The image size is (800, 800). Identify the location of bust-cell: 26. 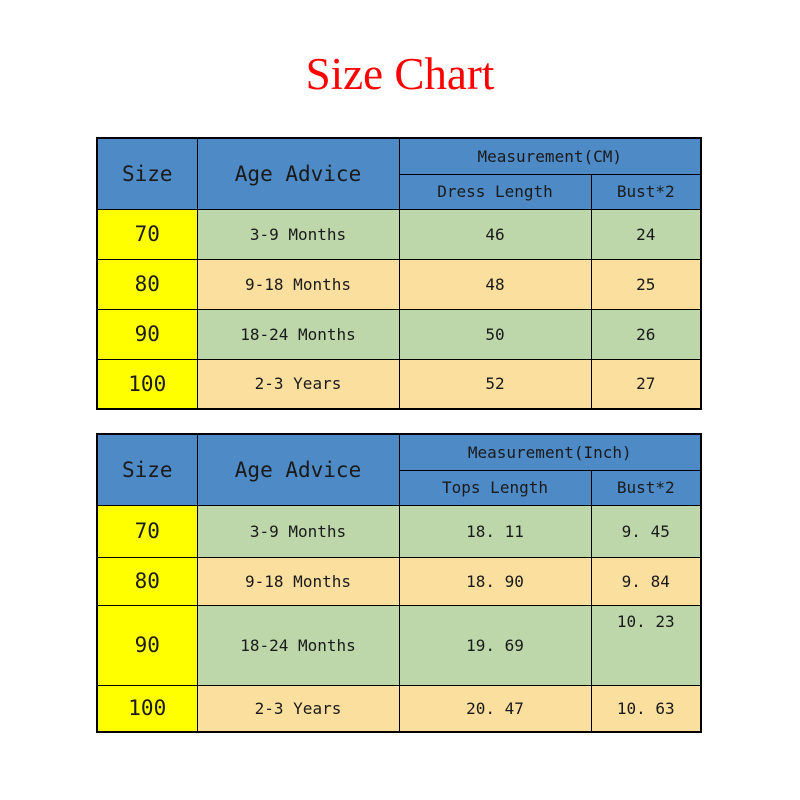
(646, 334).